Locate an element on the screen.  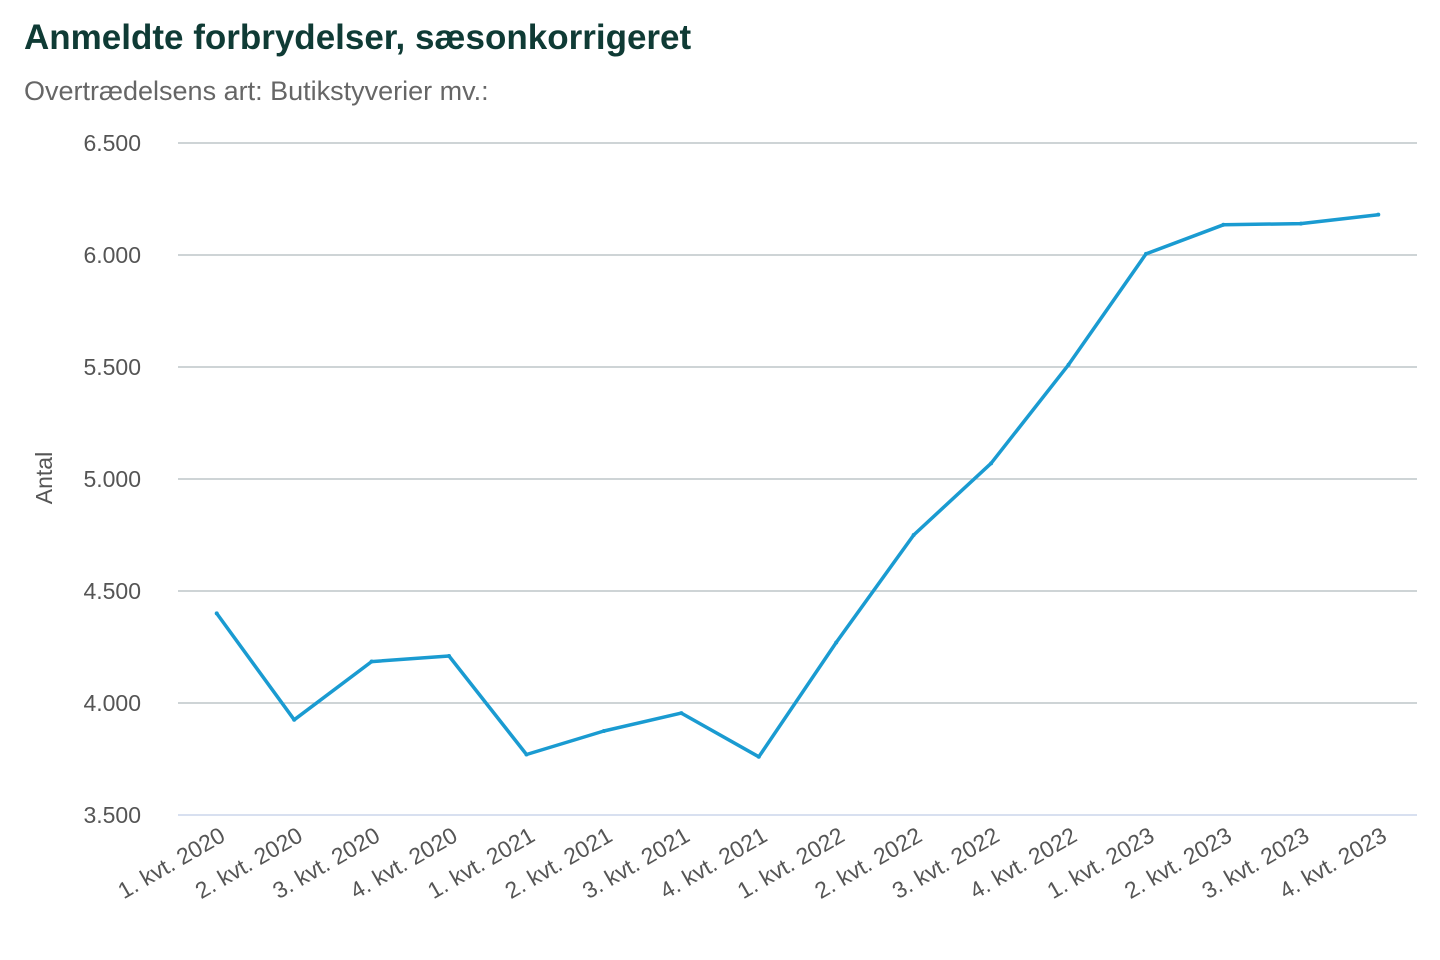
y-tick-label: 5.500 is located at coordinates (112, 367).